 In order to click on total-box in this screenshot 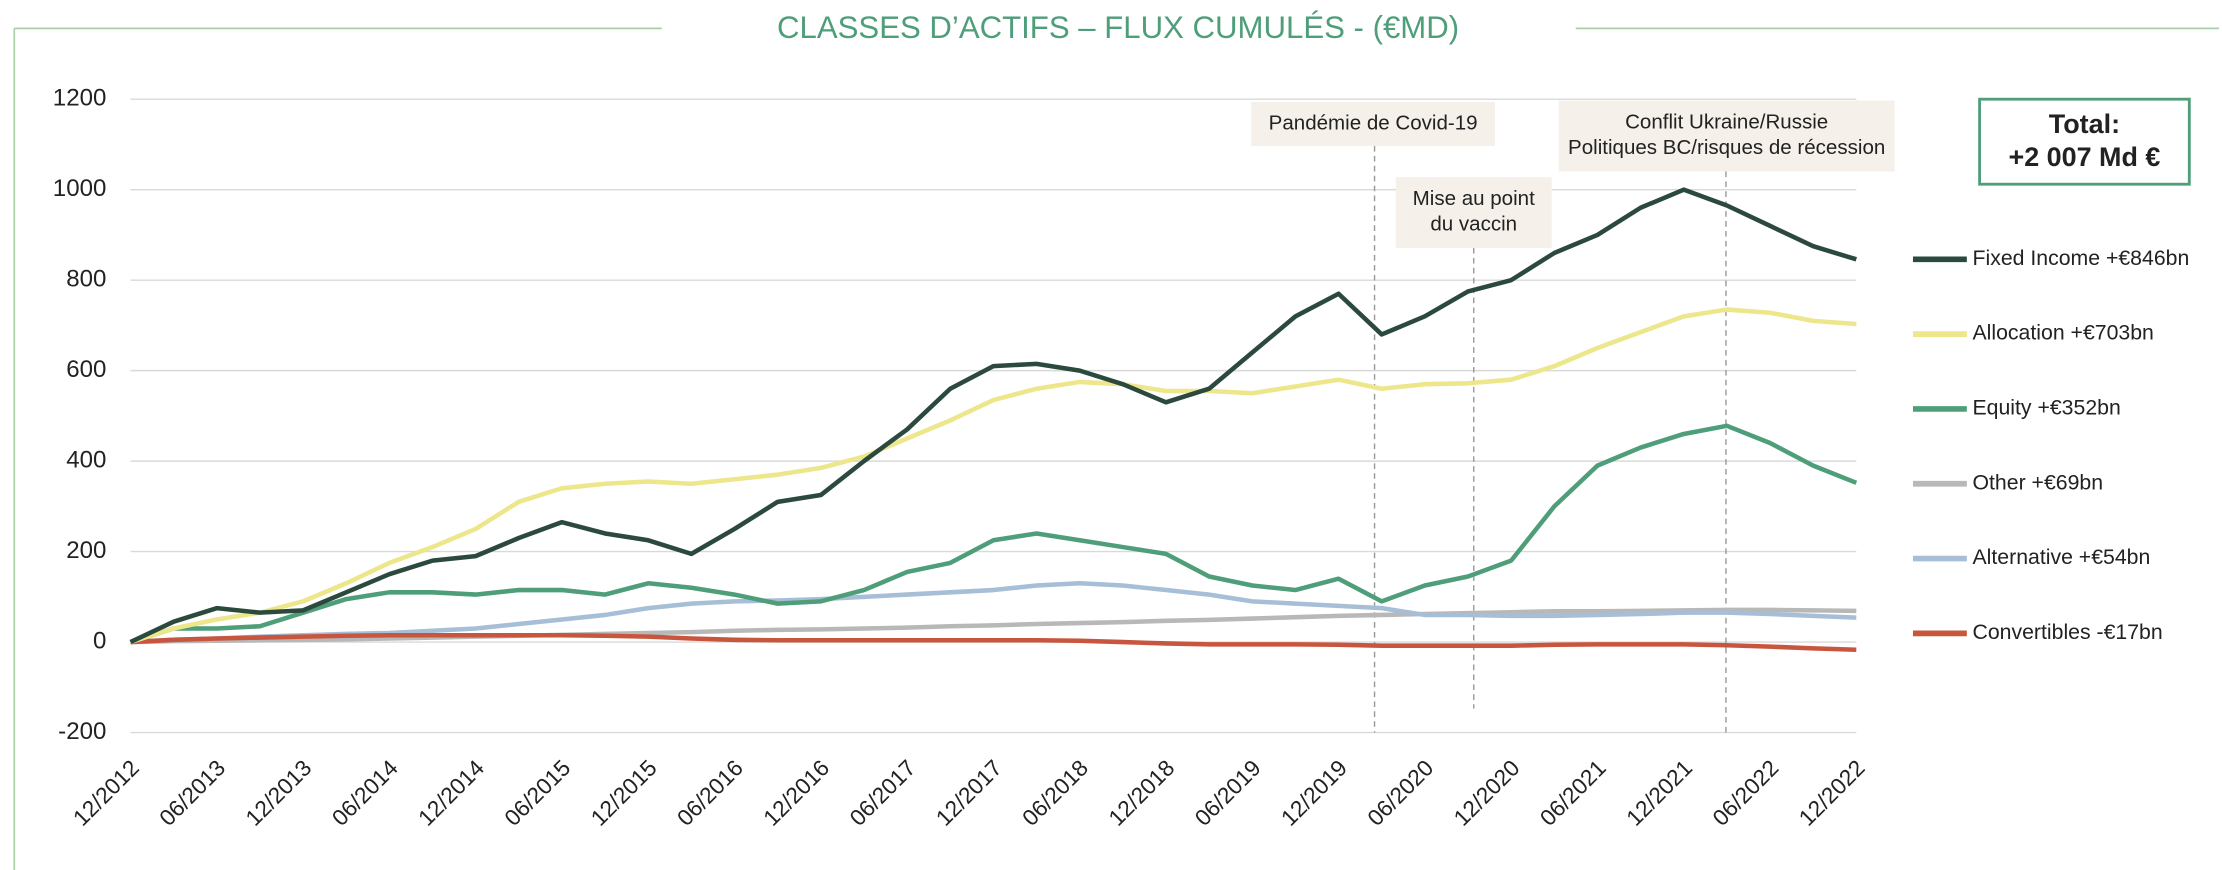, I will do `click(2084, 141)`.